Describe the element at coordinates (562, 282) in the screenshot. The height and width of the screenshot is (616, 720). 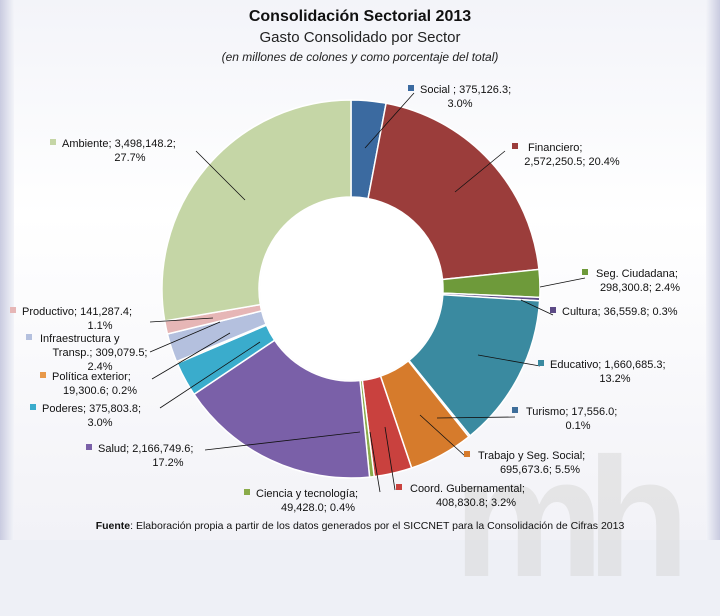
I see `leader-line-seg-ciudadana` at that location.